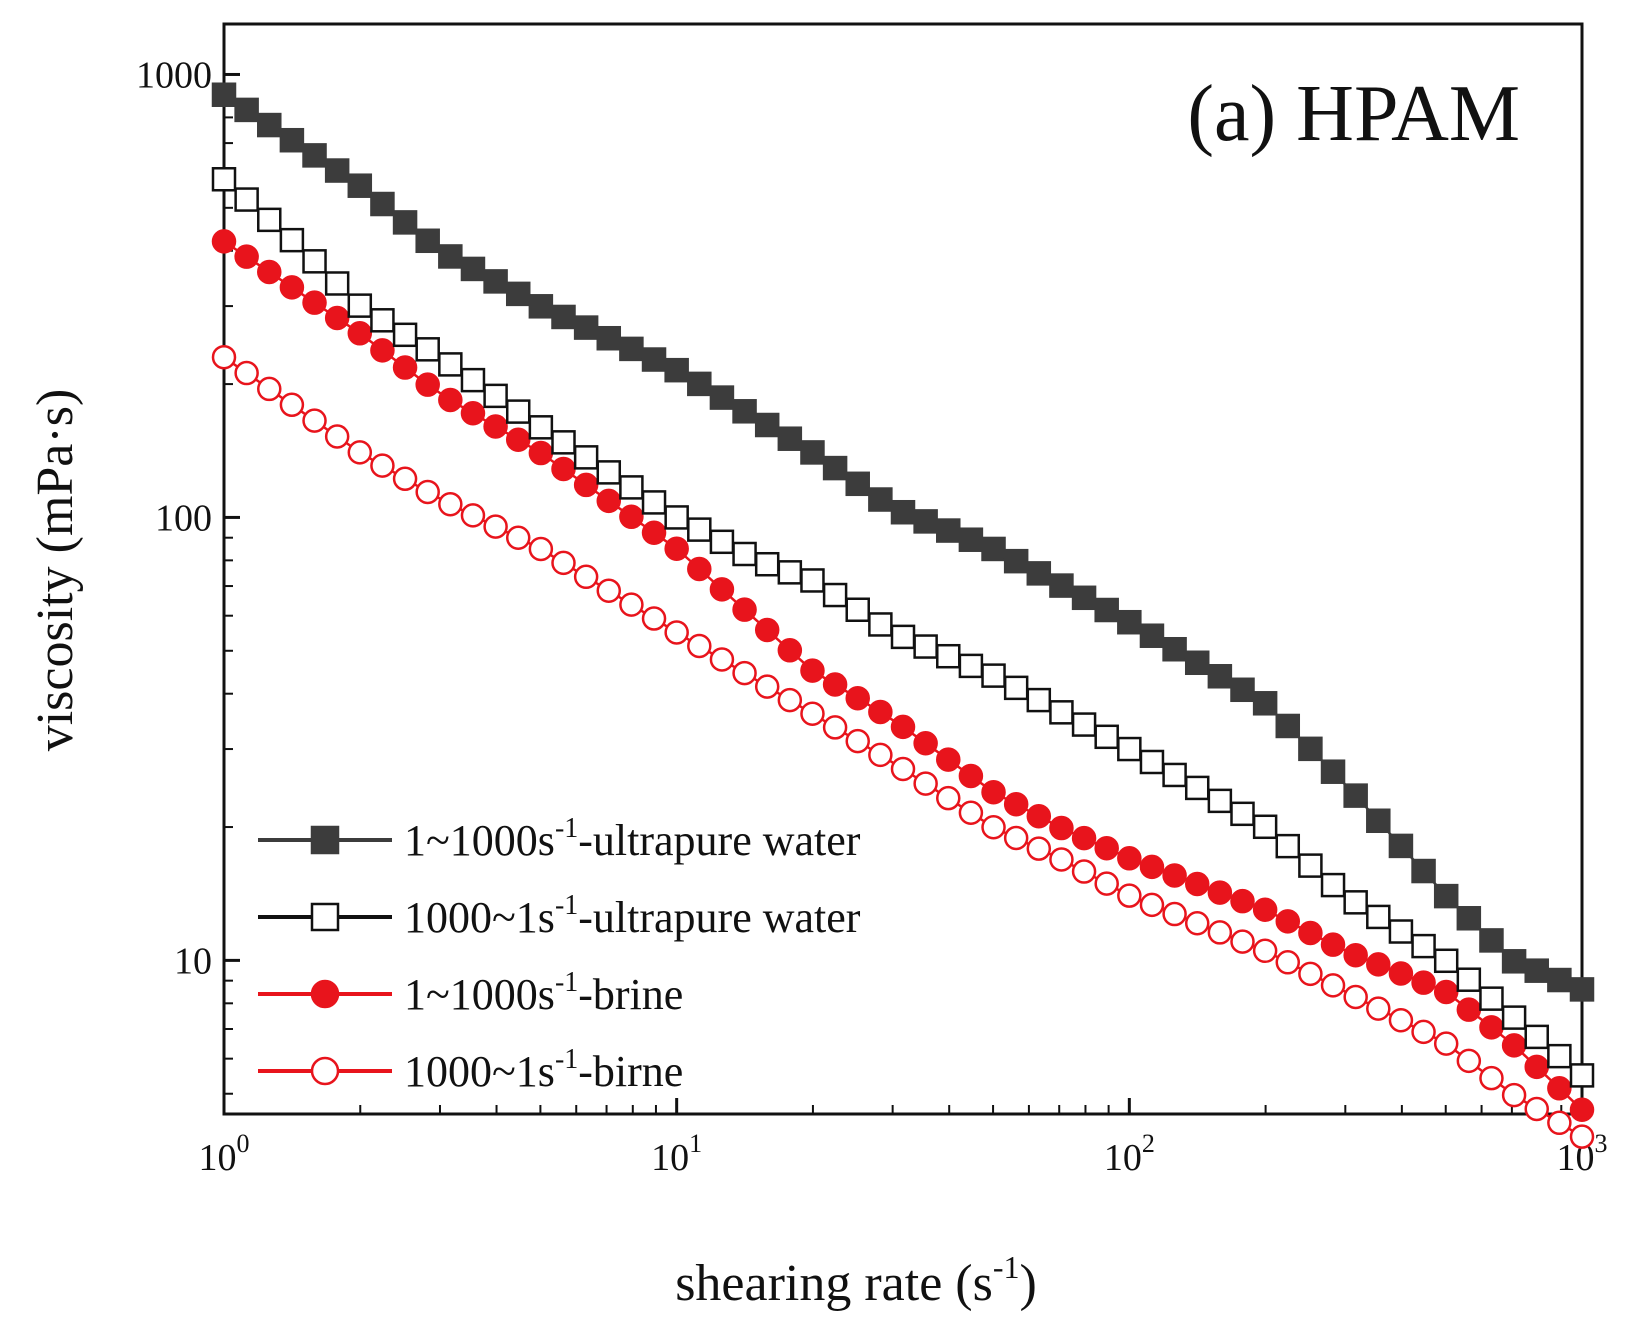 This screenshot has width=1638, height=1341. What do you see at coordinates (479, 917) in the screenshot?
I see `legend-label-prefix: 1000~1s` at bounding box center [479, 917].